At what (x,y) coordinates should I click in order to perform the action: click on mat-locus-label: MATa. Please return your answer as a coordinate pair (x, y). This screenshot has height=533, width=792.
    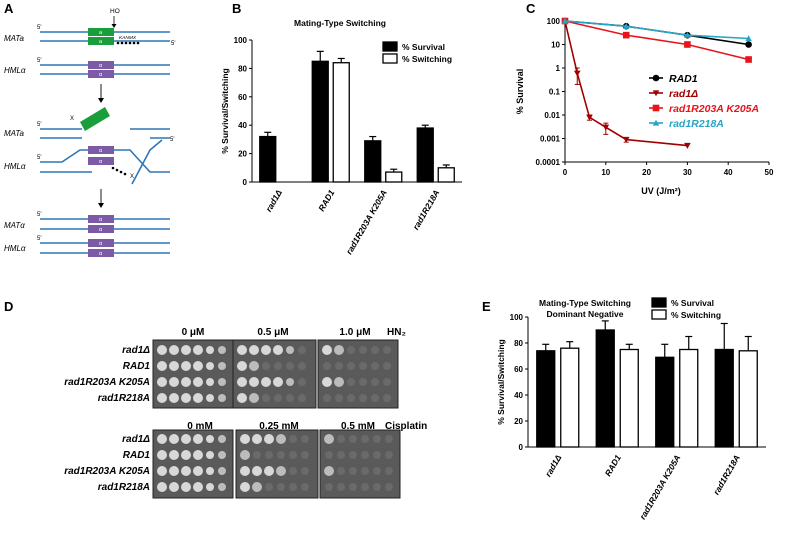
    Looking at the image, I should click on (14, 133).